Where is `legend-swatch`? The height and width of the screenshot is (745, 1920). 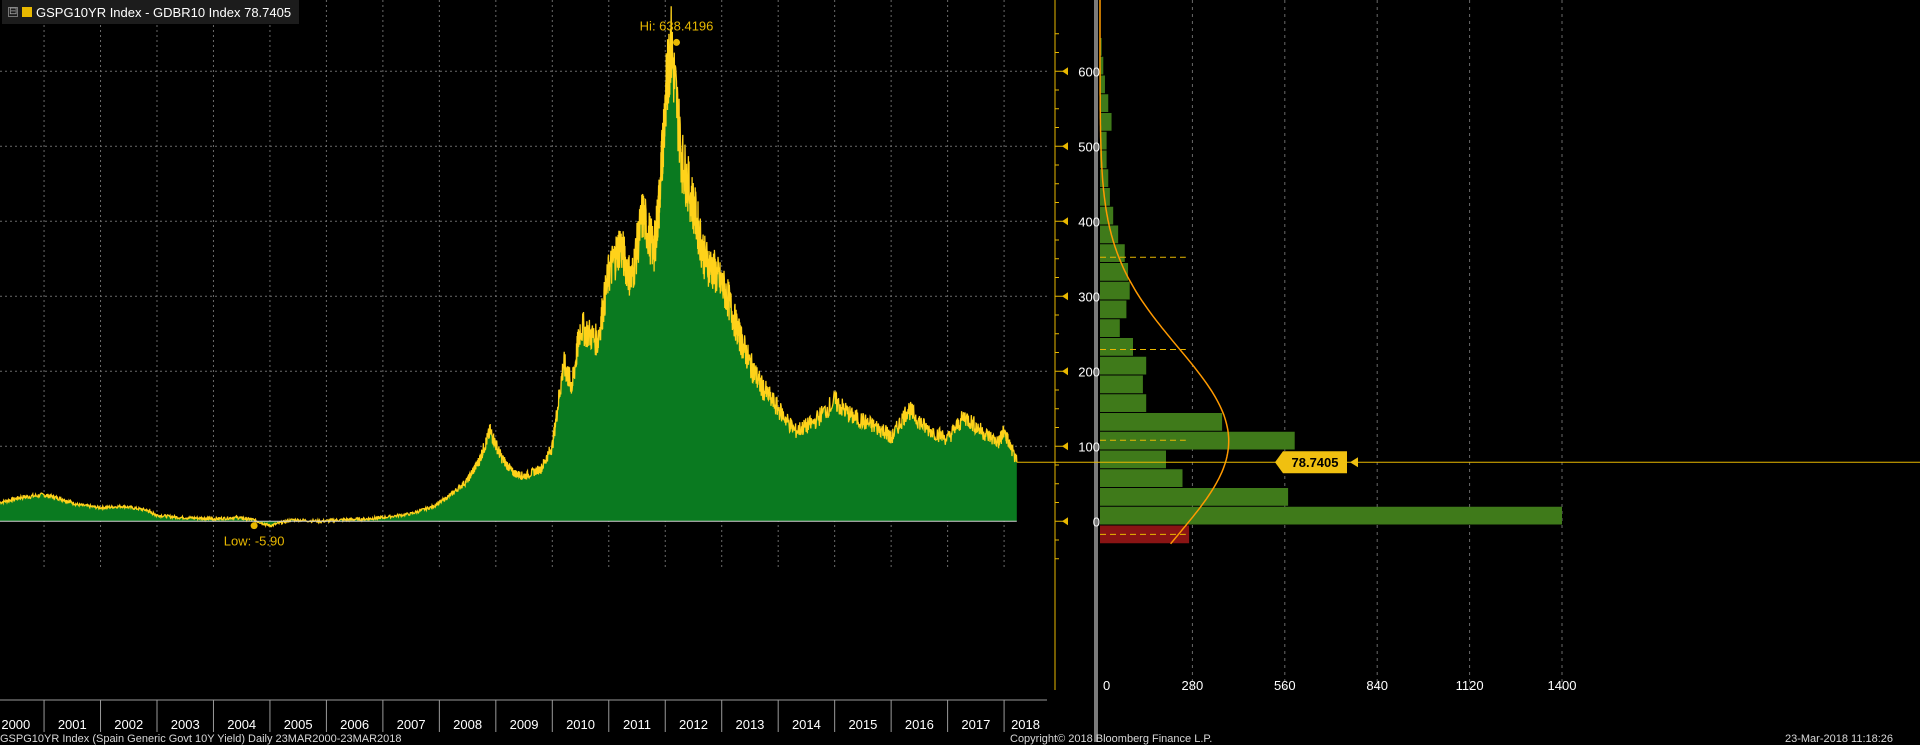
legend-swatch is located at coordinates (27, 12).